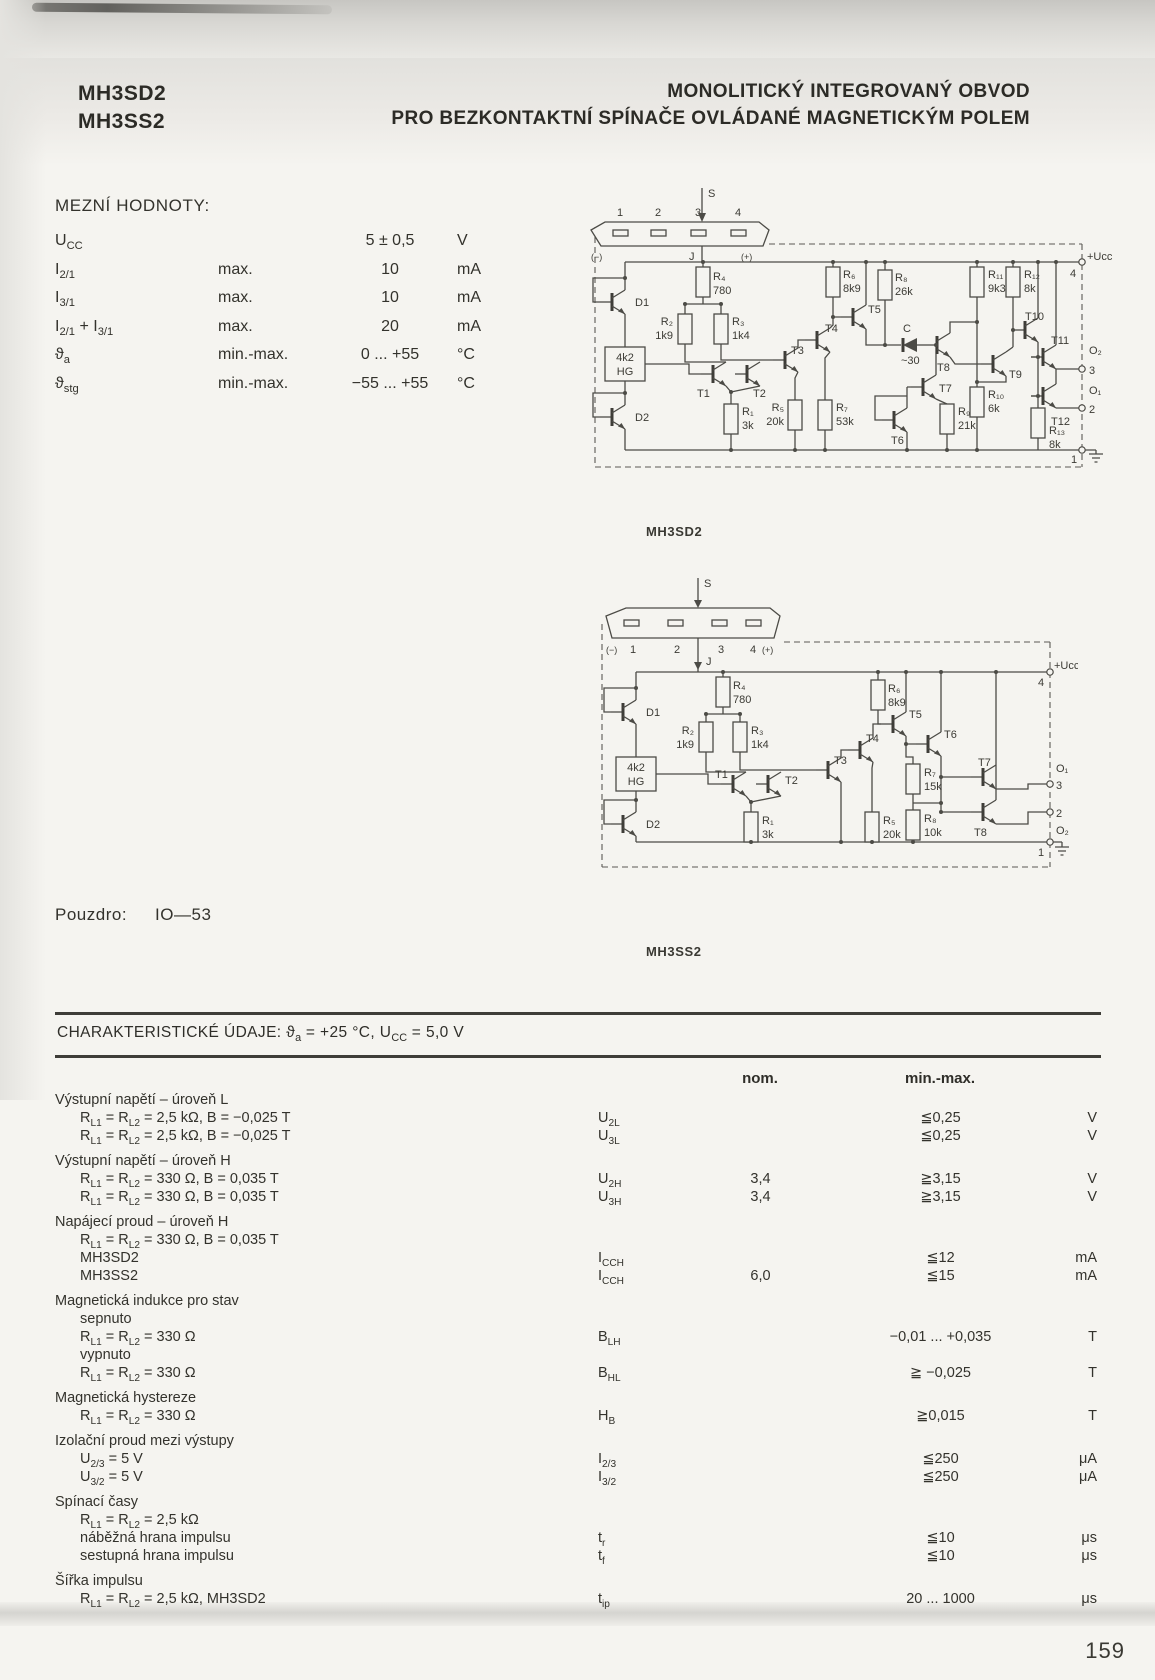 The height and width of the screenshot is (1680, 1155). Describe the element at coordinates (707, 584) in the screenshot. I see `magnet-s-label: S` at that location.